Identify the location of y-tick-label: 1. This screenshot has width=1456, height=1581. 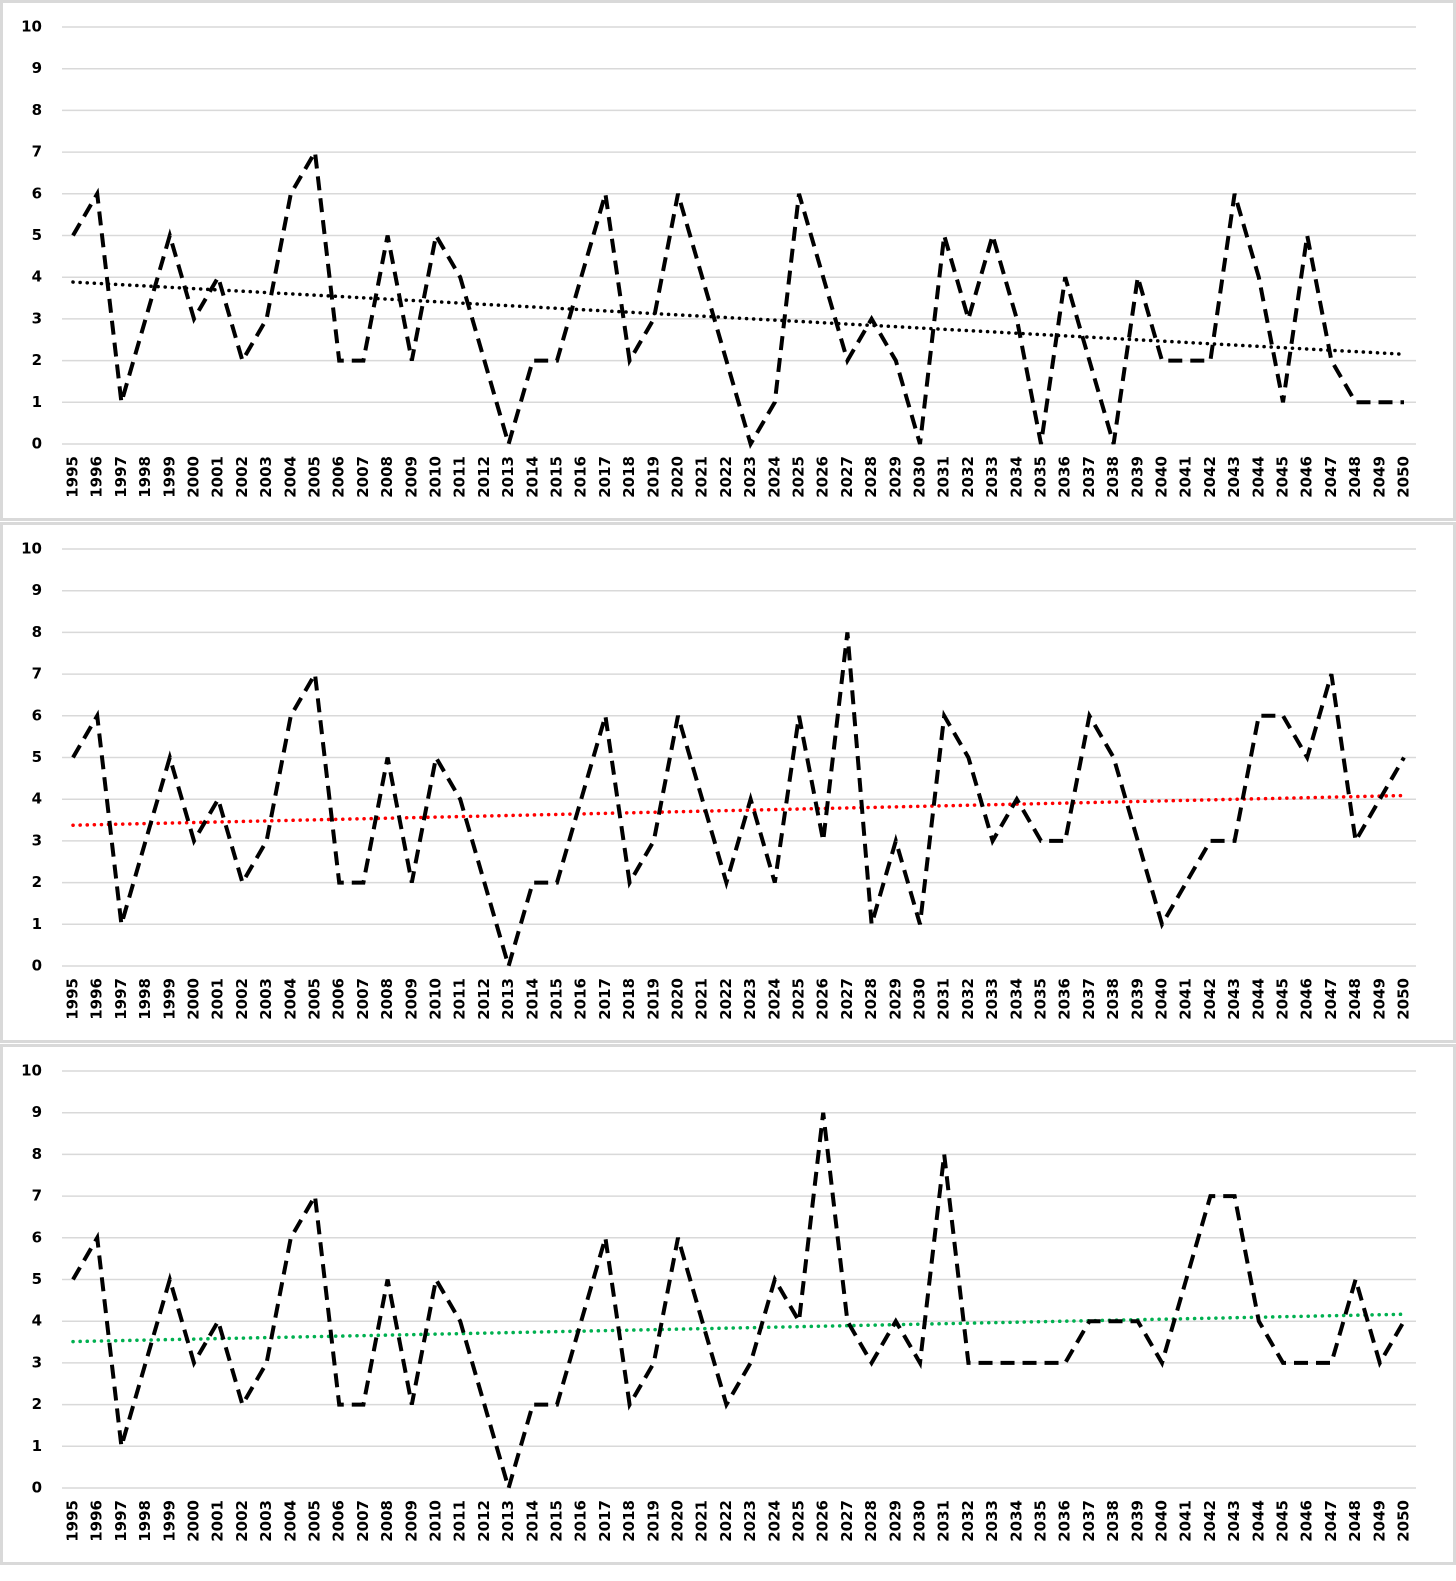
(37, 924).